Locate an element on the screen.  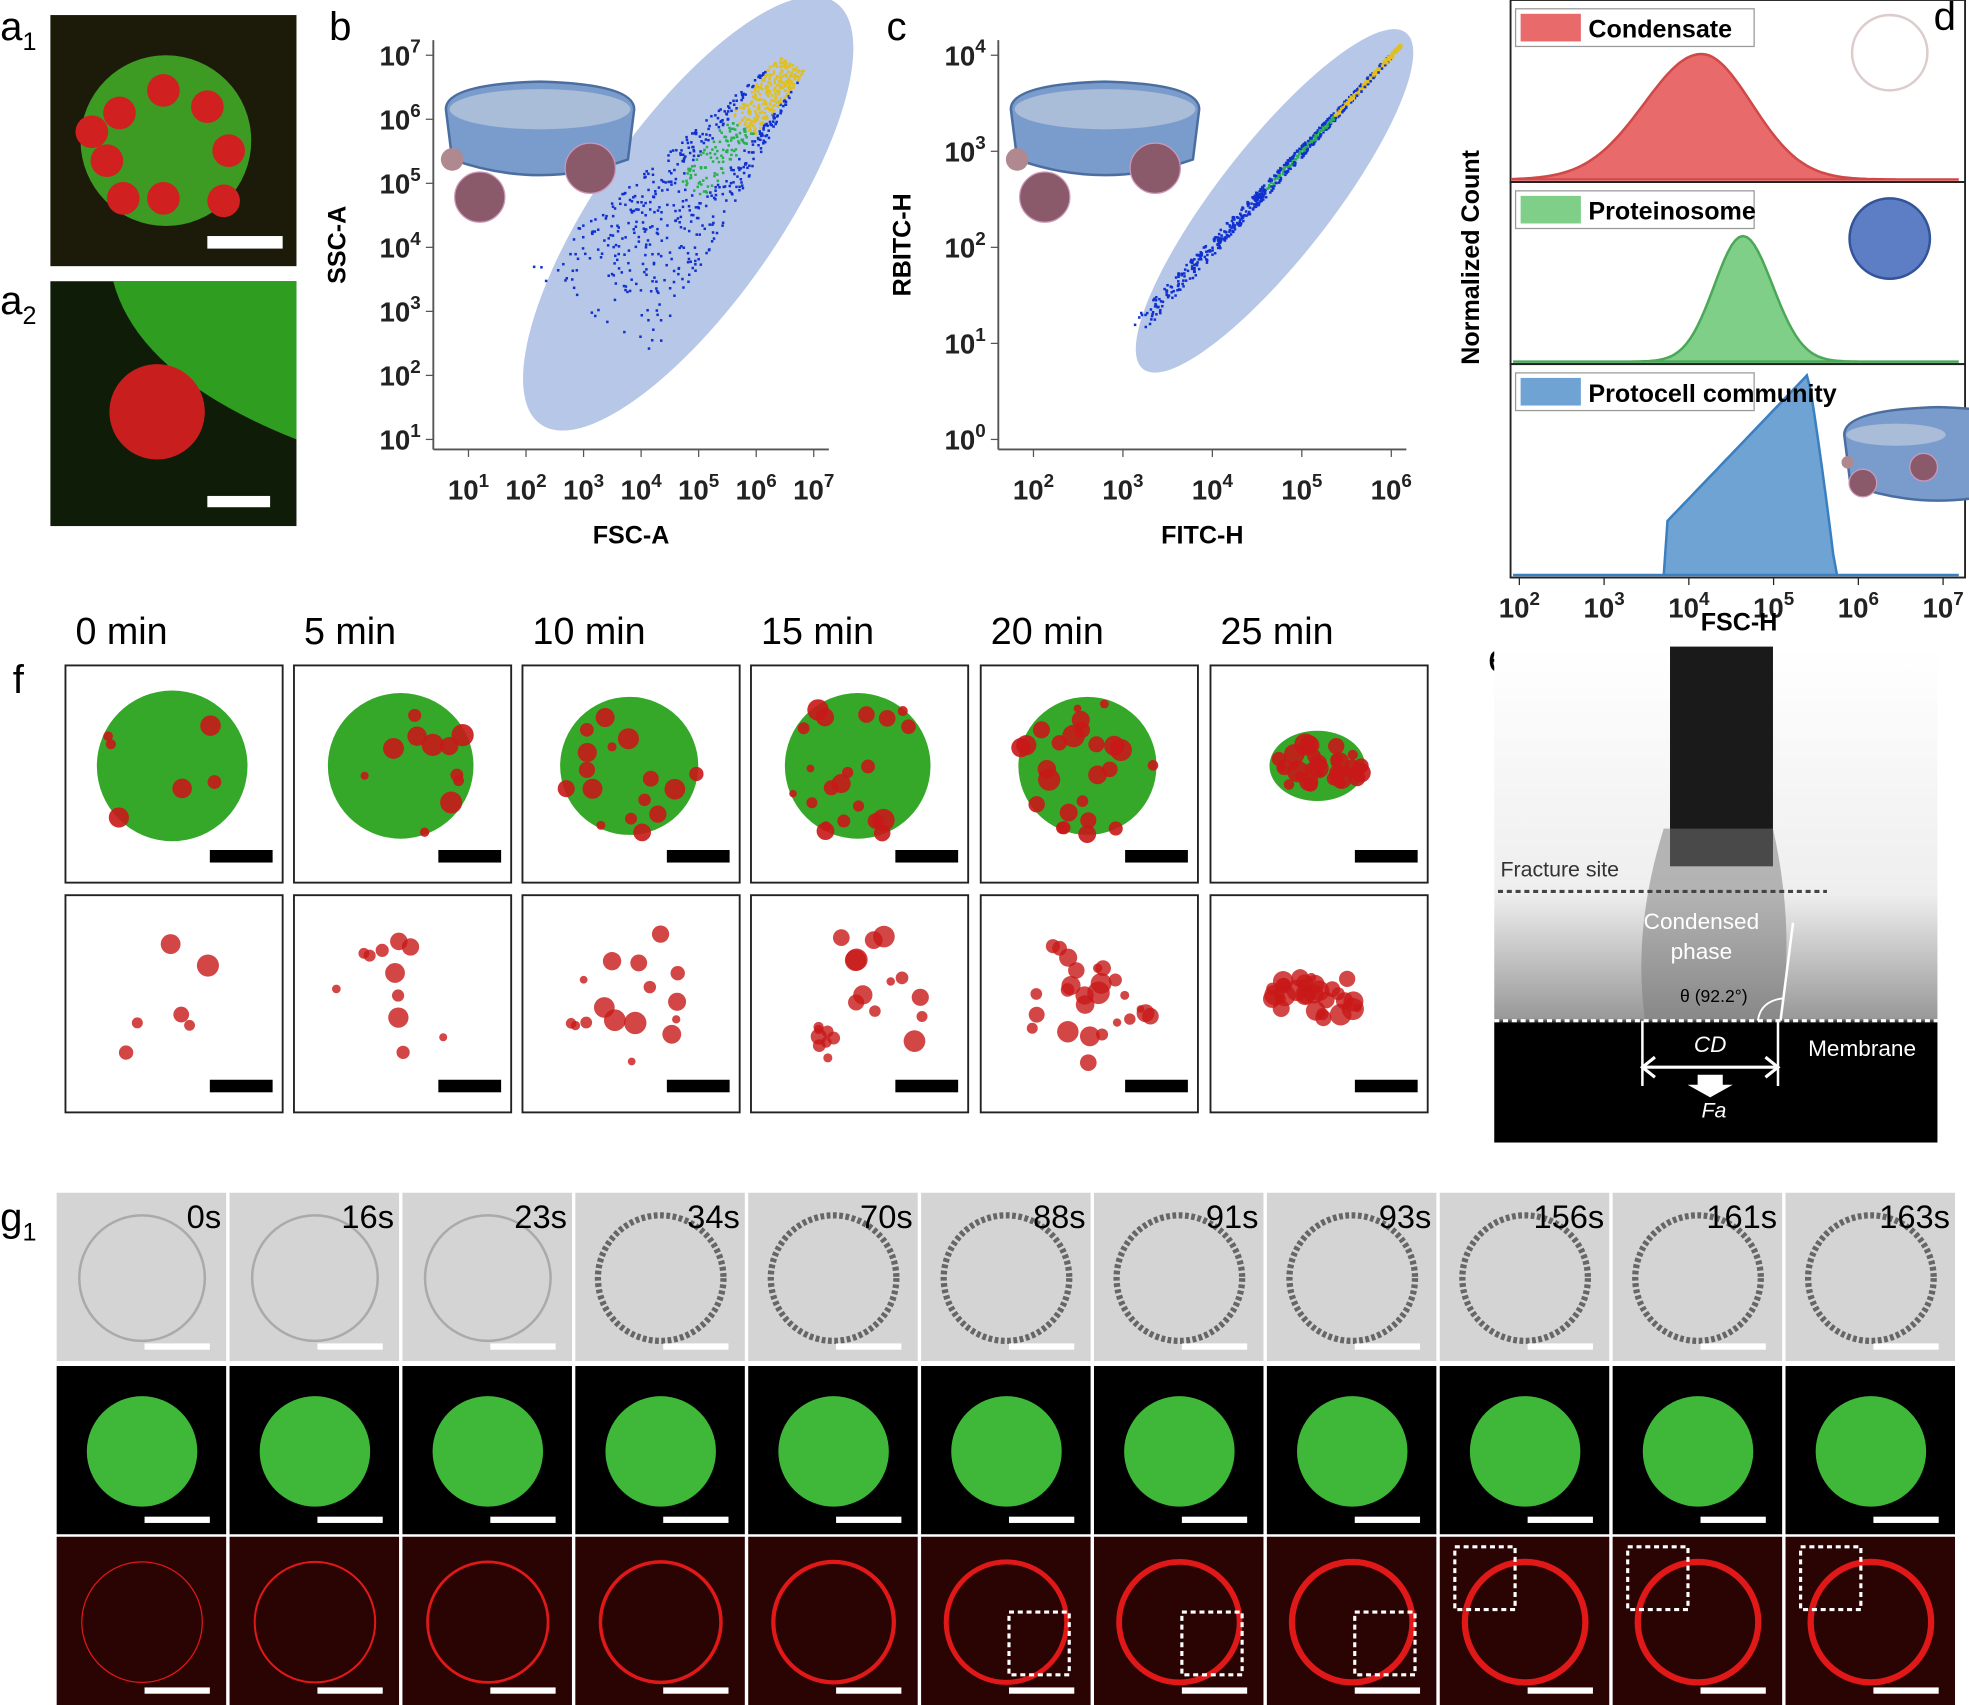
green-droplet is located at coordinates (488, 1451).